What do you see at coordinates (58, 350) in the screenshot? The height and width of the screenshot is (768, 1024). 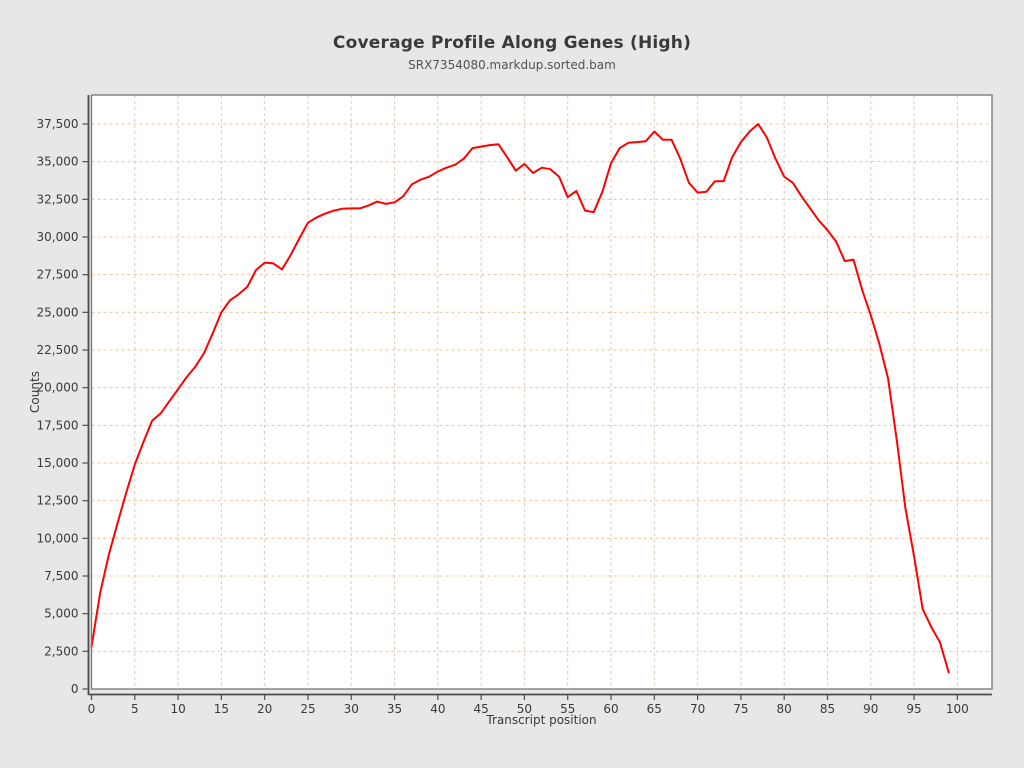 I see `y-tick-label: 22,500` at bounding box center [58, 350].